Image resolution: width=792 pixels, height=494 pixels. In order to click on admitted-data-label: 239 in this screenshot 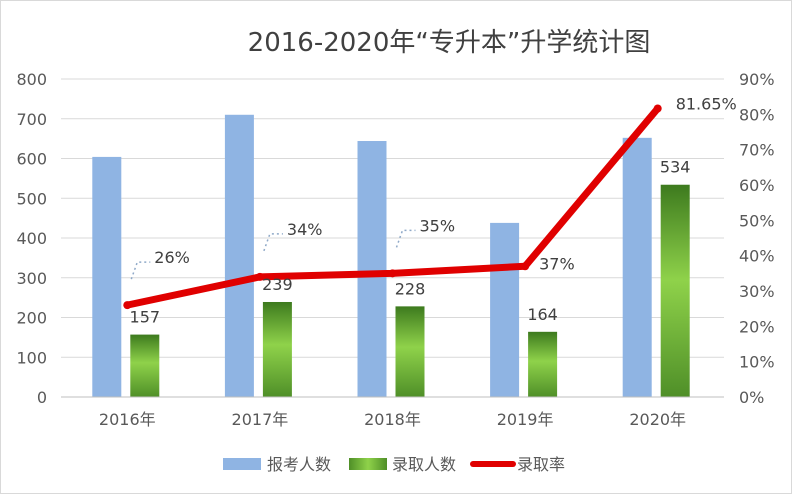, I will do `click(277, 284)`.